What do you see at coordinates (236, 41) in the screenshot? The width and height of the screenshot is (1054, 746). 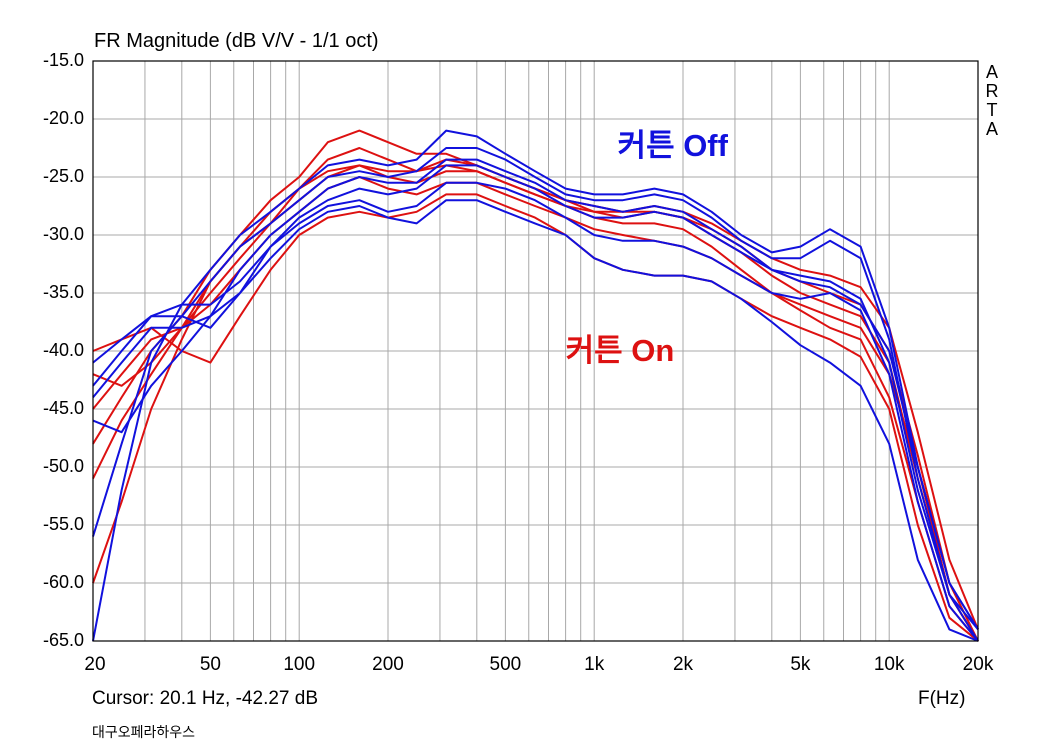 I see `chart-title: FR Magnitude (dB V/V - 1/1 oct)` at bounding box center [236, 41].